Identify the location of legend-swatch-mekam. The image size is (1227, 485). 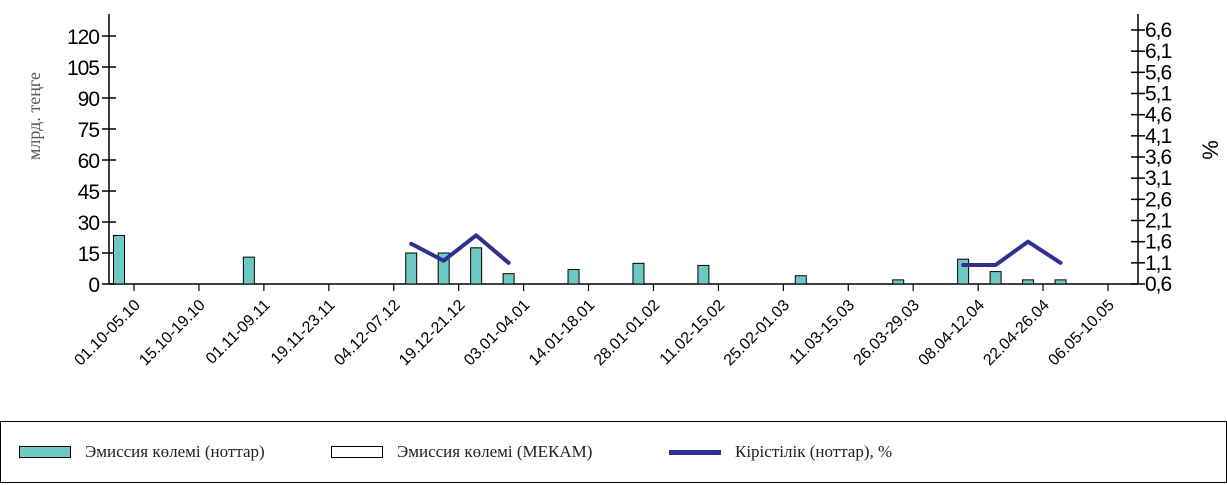
(357, 452).